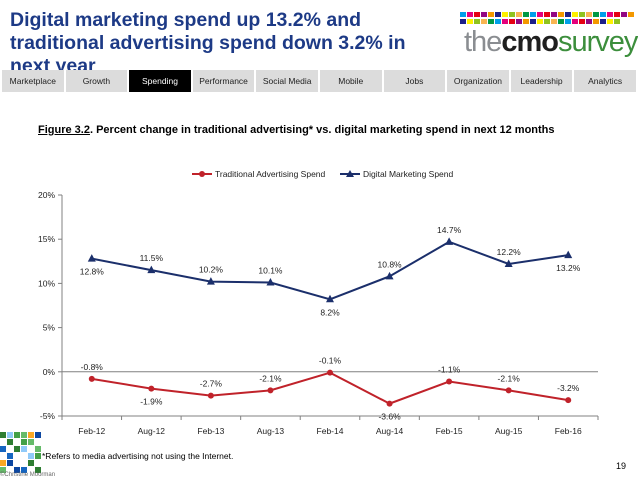 The image size is (638, 479). I want to click on digital-data-label: 8.2%, so click(330, 312).